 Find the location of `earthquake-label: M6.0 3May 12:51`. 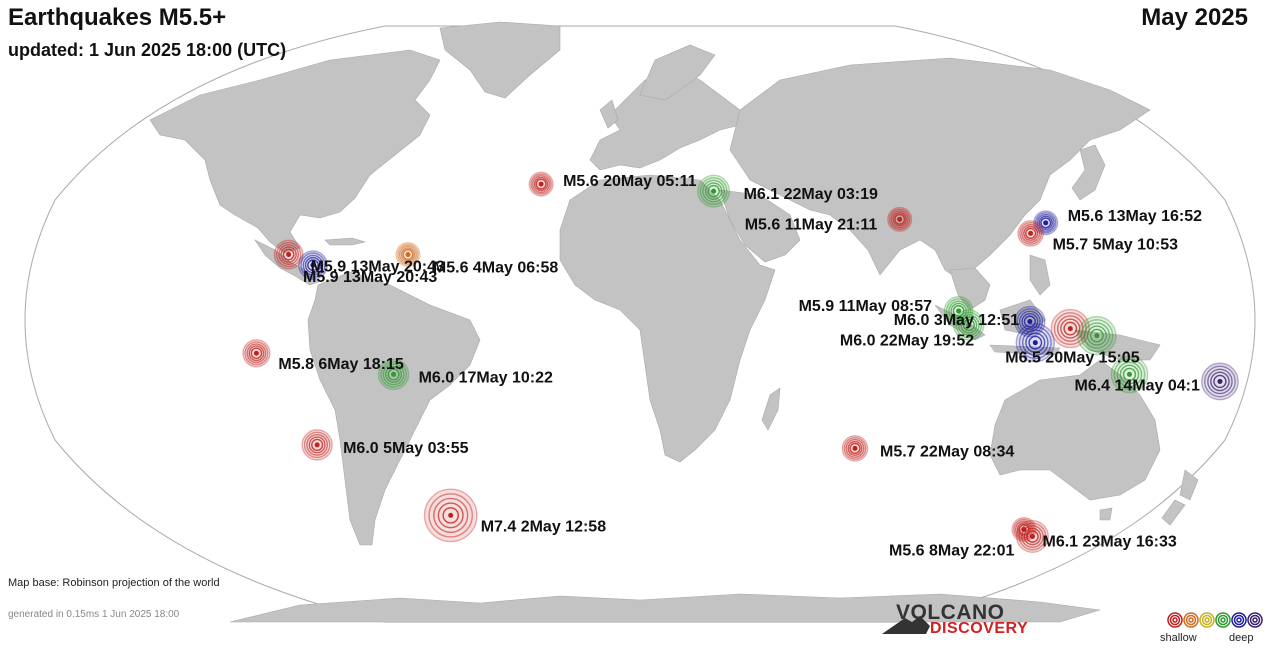

earthquake-label: M6.0 3May 12:51 is located at coordinates (957, 320).